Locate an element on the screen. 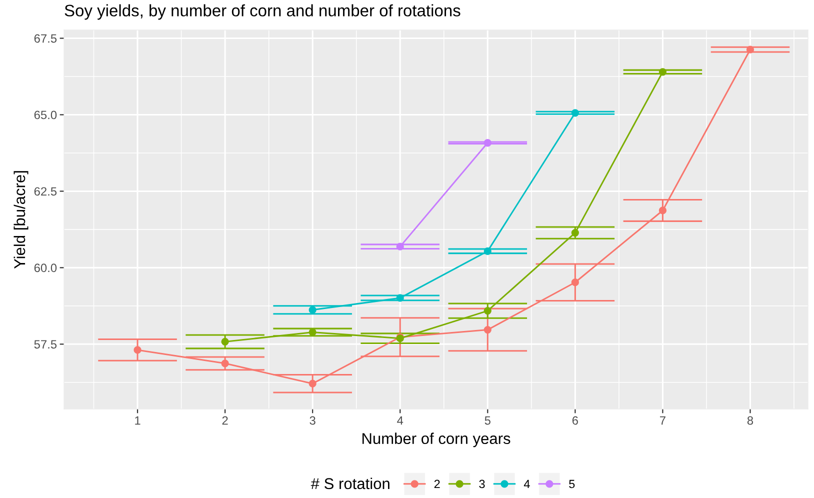 This screenshot has height=498, width=814. y-axis-title: Yield [bu/acre] is located at coordinates (21, 220).